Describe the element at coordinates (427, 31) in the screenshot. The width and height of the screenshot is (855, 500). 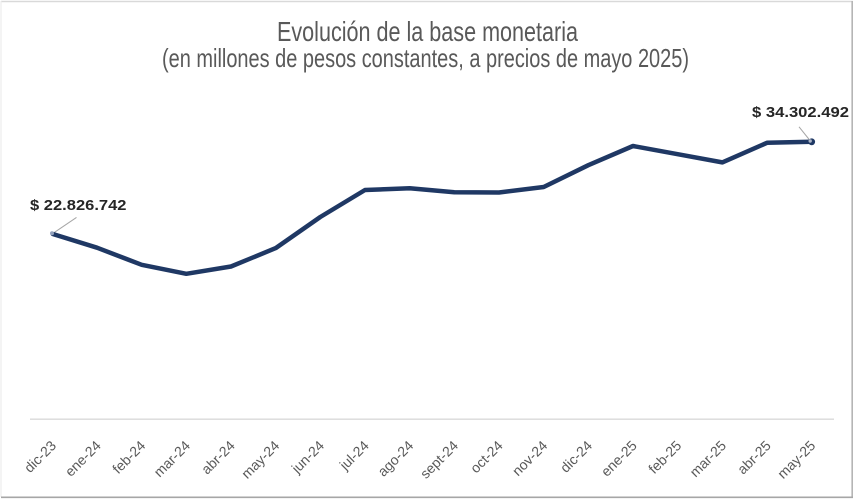
I see `svg-text: Evolución de la base monetaria` at that location.